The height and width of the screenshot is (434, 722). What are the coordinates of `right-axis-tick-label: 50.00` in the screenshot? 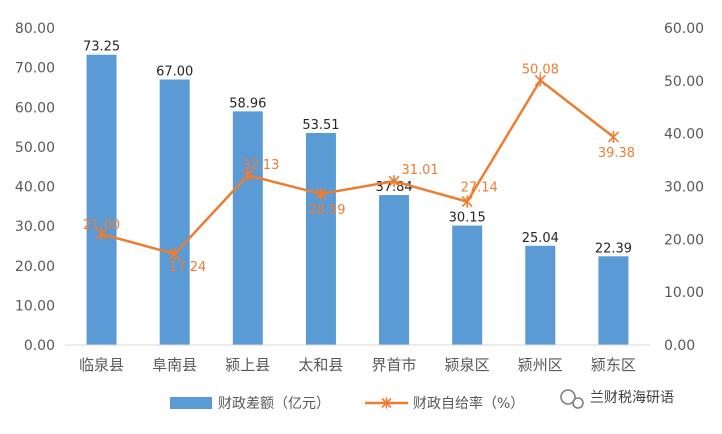 It's located at (684, 82).